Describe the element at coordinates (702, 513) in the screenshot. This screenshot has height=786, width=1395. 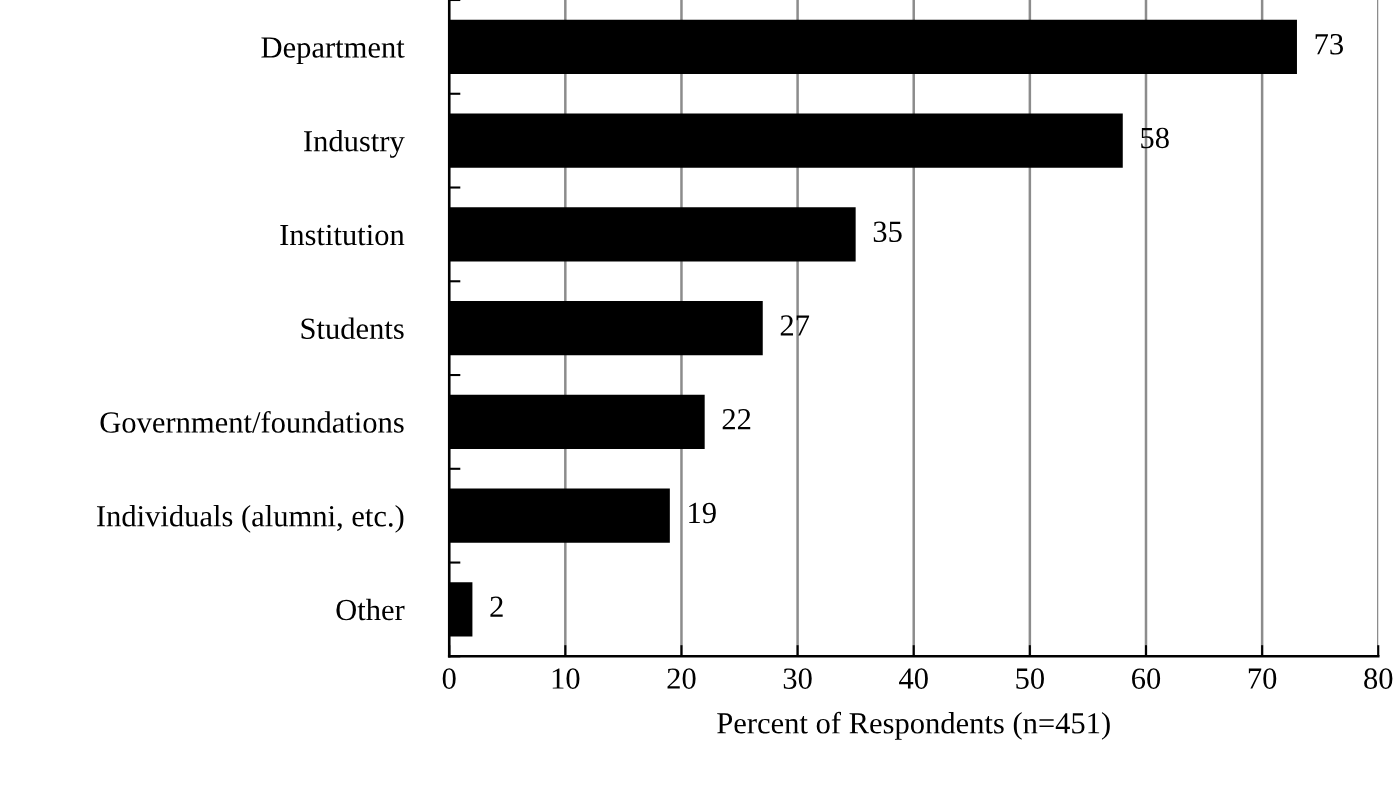
I see `data-label: 19` at that location.